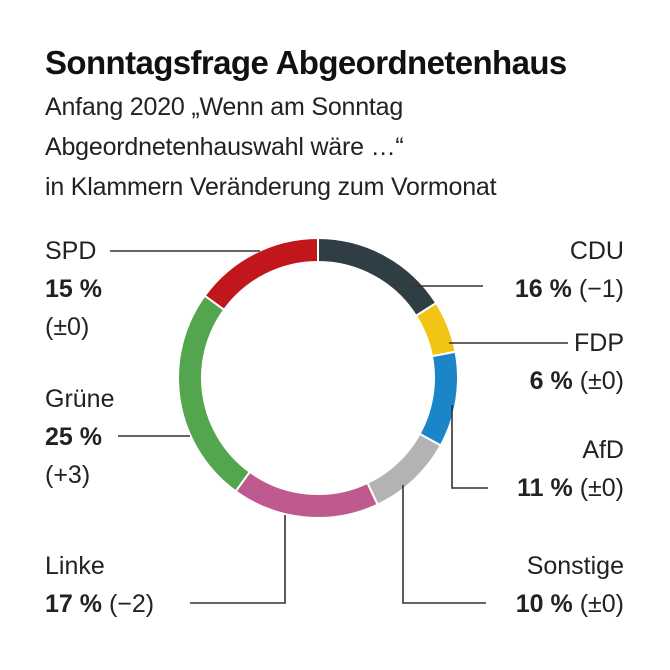 The width and height of the screenshot is (670, 670). I want to click on label-cdu-pct: 16 %, so click(543, 289).